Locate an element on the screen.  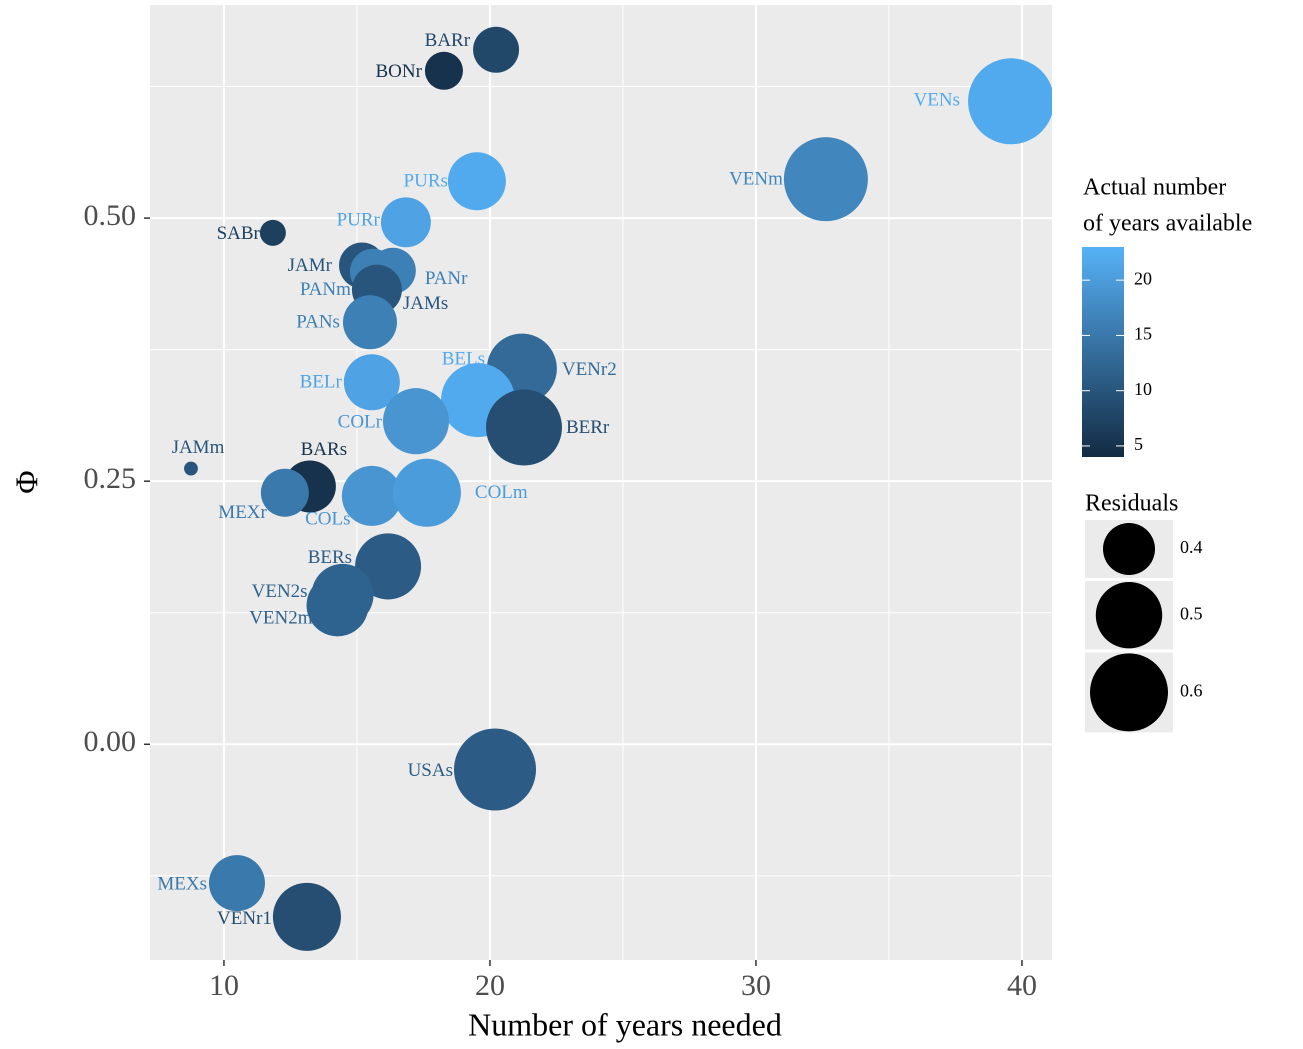
x-tick-label: 10 is located at coordinates (224, 985).